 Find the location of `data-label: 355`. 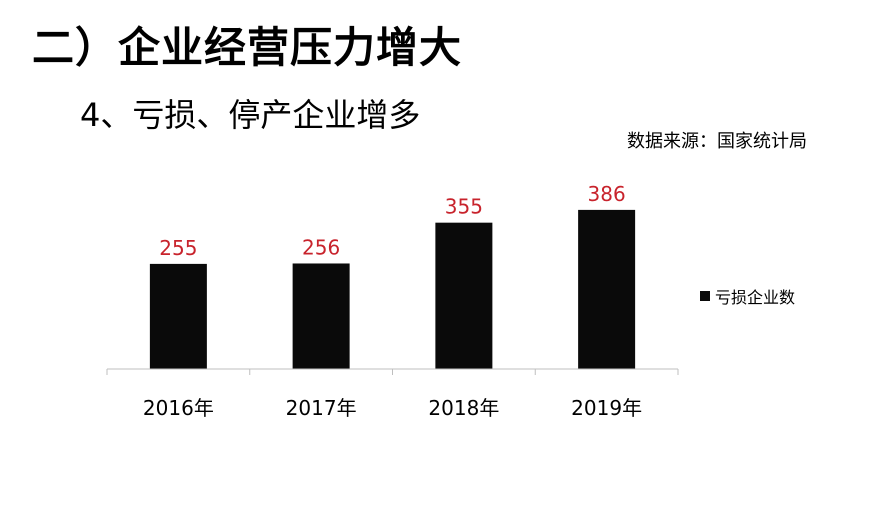

data-label: 355 is located at coordinates (464, 207).